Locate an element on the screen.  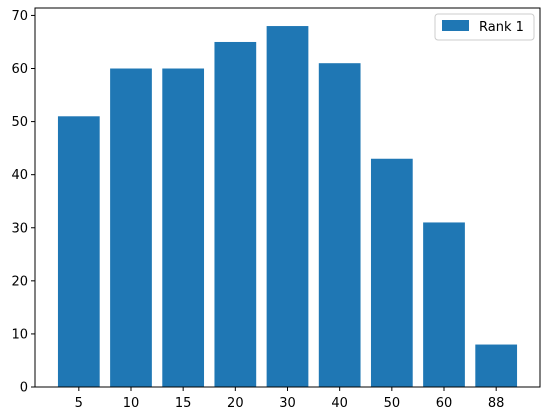
y-tick-label: 60 is located at coordinates (19, 69).